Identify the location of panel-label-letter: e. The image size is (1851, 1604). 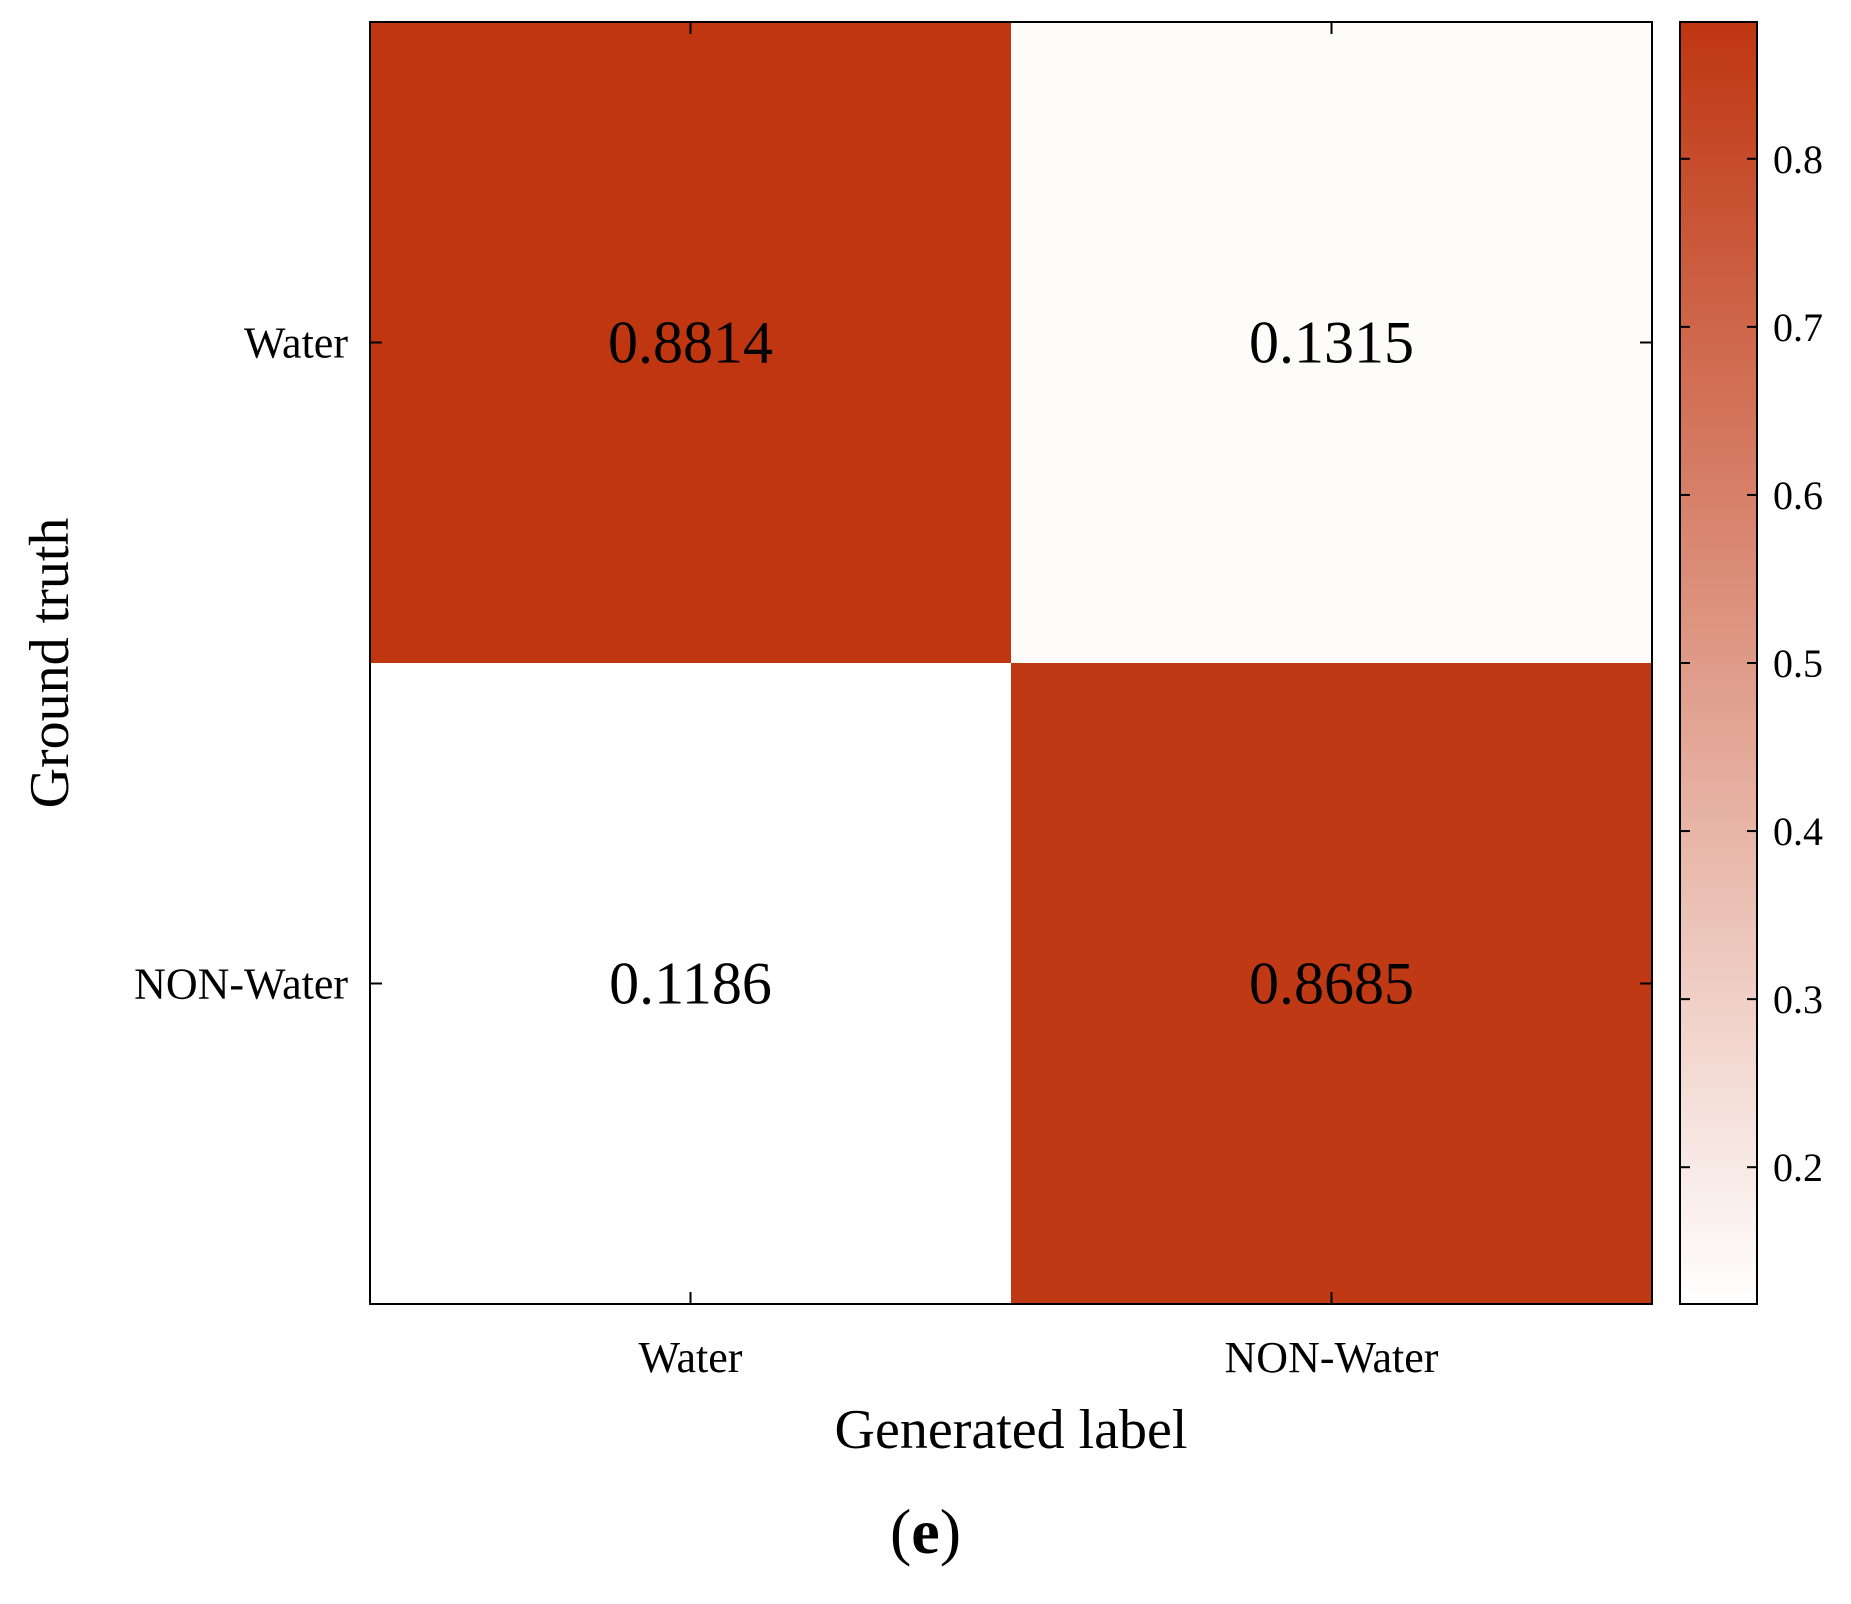
(925, 1531).